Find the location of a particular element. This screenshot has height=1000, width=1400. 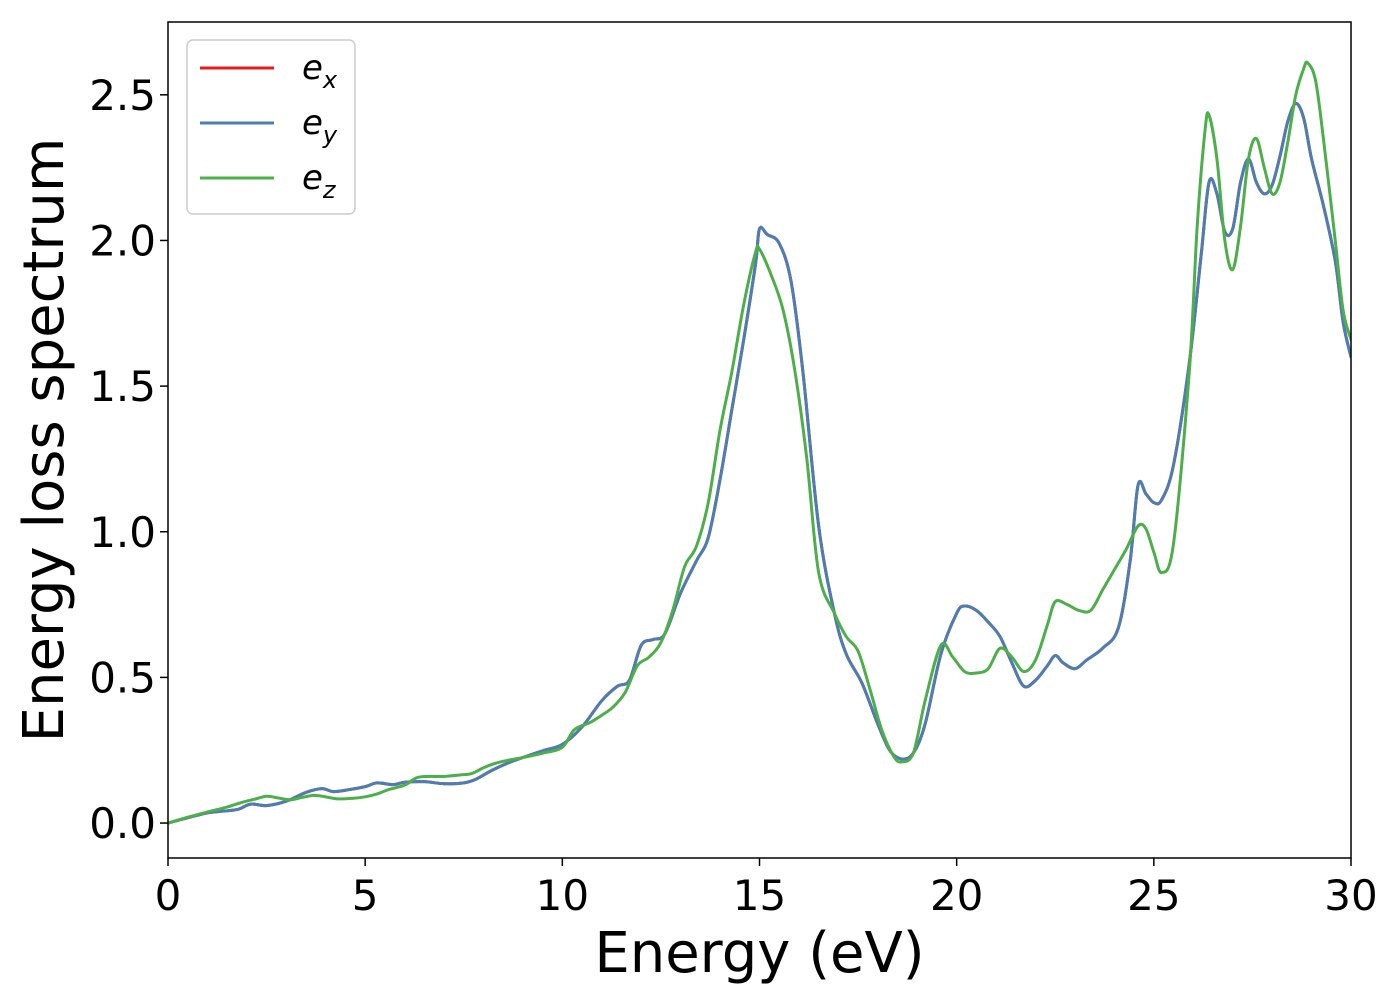

y-tick-label: 0.0 is located at coordinates (122, 823).